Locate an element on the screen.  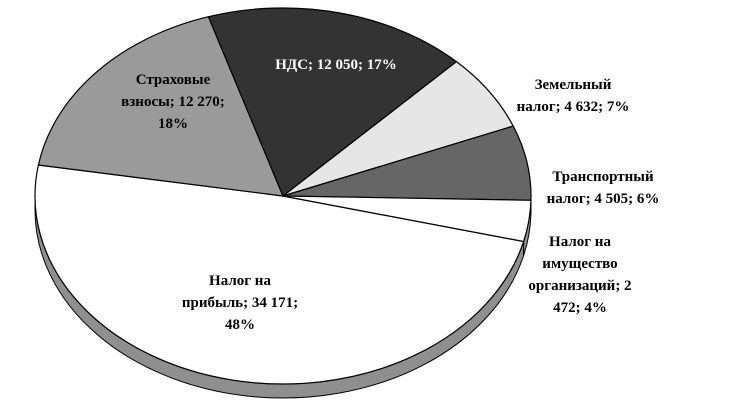
data-label-5: Налог на имущество организаций; 2 472; 4% is located at coordinates (579, 275).